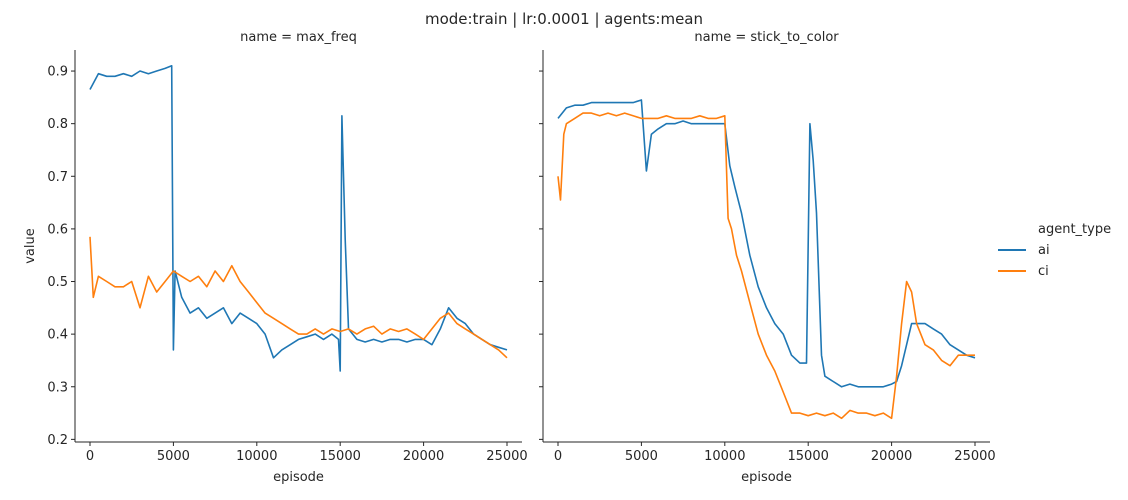  What do you see at coordinates (766, 37) in the screenshot?
I see `panel-title: name = stick_to_color` at bounding box center [766, 37].